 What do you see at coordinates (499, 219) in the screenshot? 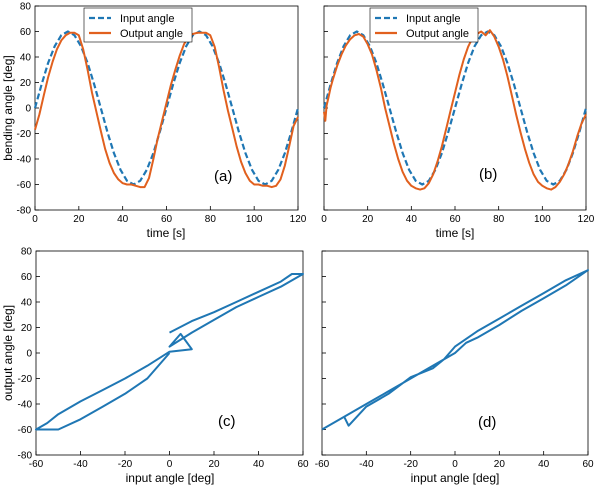
I see `panel-b-xtick-label-4: 80` at bounding box center [499, 219].